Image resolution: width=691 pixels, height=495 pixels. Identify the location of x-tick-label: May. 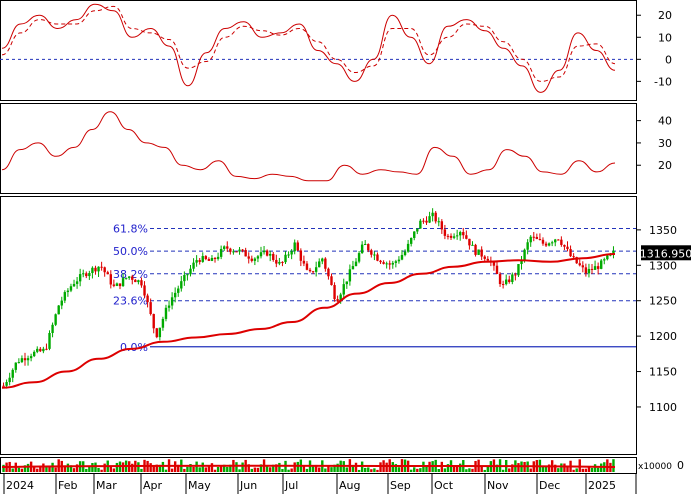
(199, 485).